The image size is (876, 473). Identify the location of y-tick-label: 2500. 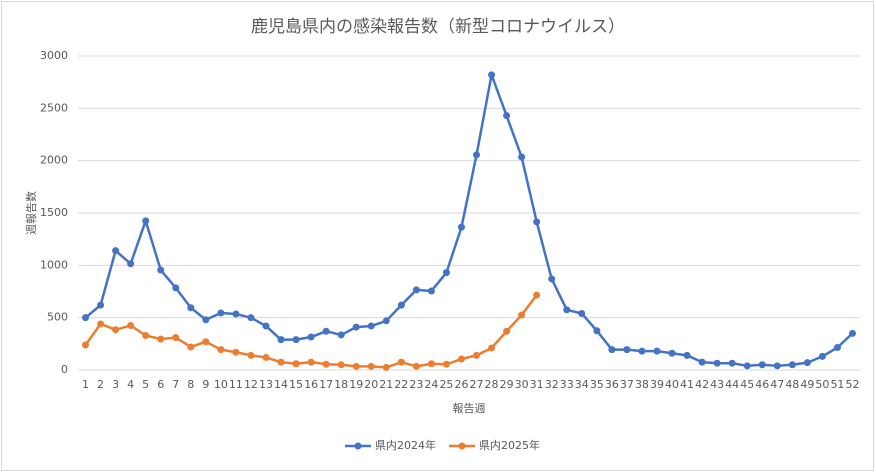
(54, 107).